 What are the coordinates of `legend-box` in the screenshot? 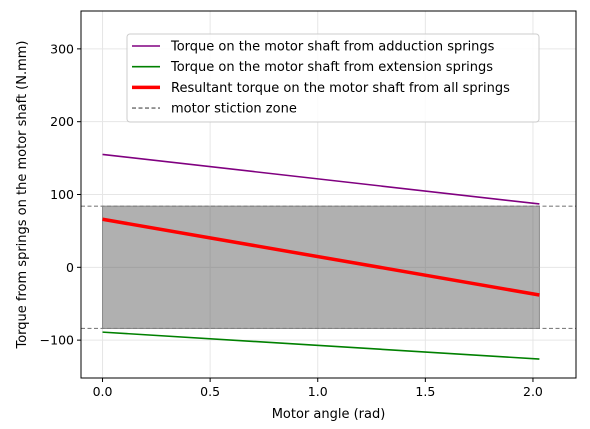 It's located at (333, 78).